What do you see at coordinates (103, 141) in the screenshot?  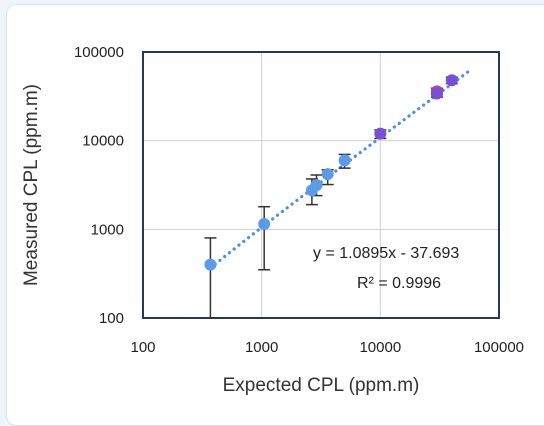 I see `y-tick-label: 10000` at bounding box center [103, 141].